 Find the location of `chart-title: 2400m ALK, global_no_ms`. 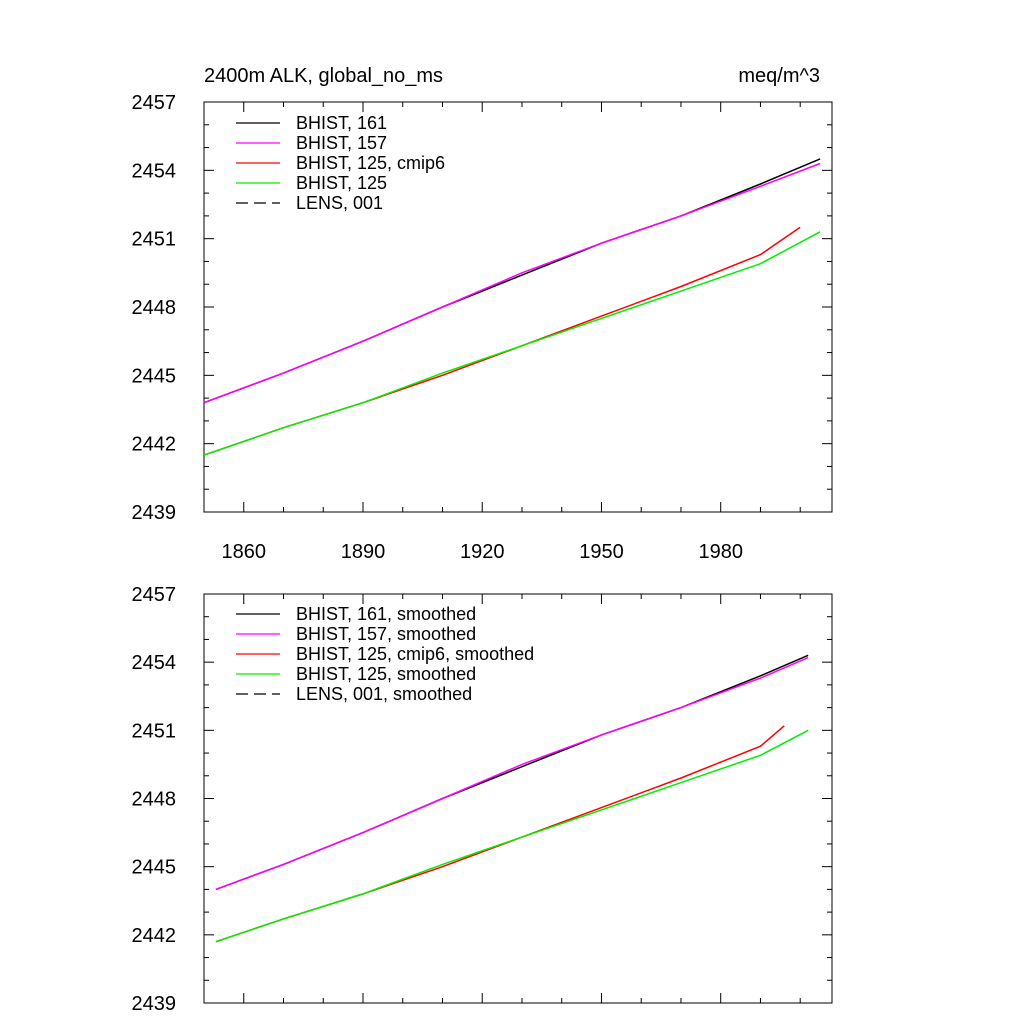

chart-title: 2400m ALK, global_no_ms is located at coordinates (323, 76).